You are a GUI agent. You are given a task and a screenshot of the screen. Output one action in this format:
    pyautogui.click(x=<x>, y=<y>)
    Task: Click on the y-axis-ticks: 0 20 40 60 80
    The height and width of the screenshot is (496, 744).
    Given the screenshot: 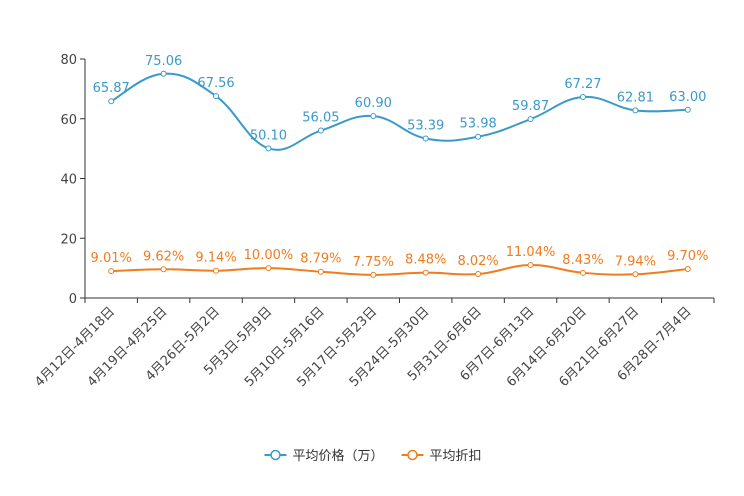 What is the action you would take?
    pyautogui.click(x=72, y=180)
    